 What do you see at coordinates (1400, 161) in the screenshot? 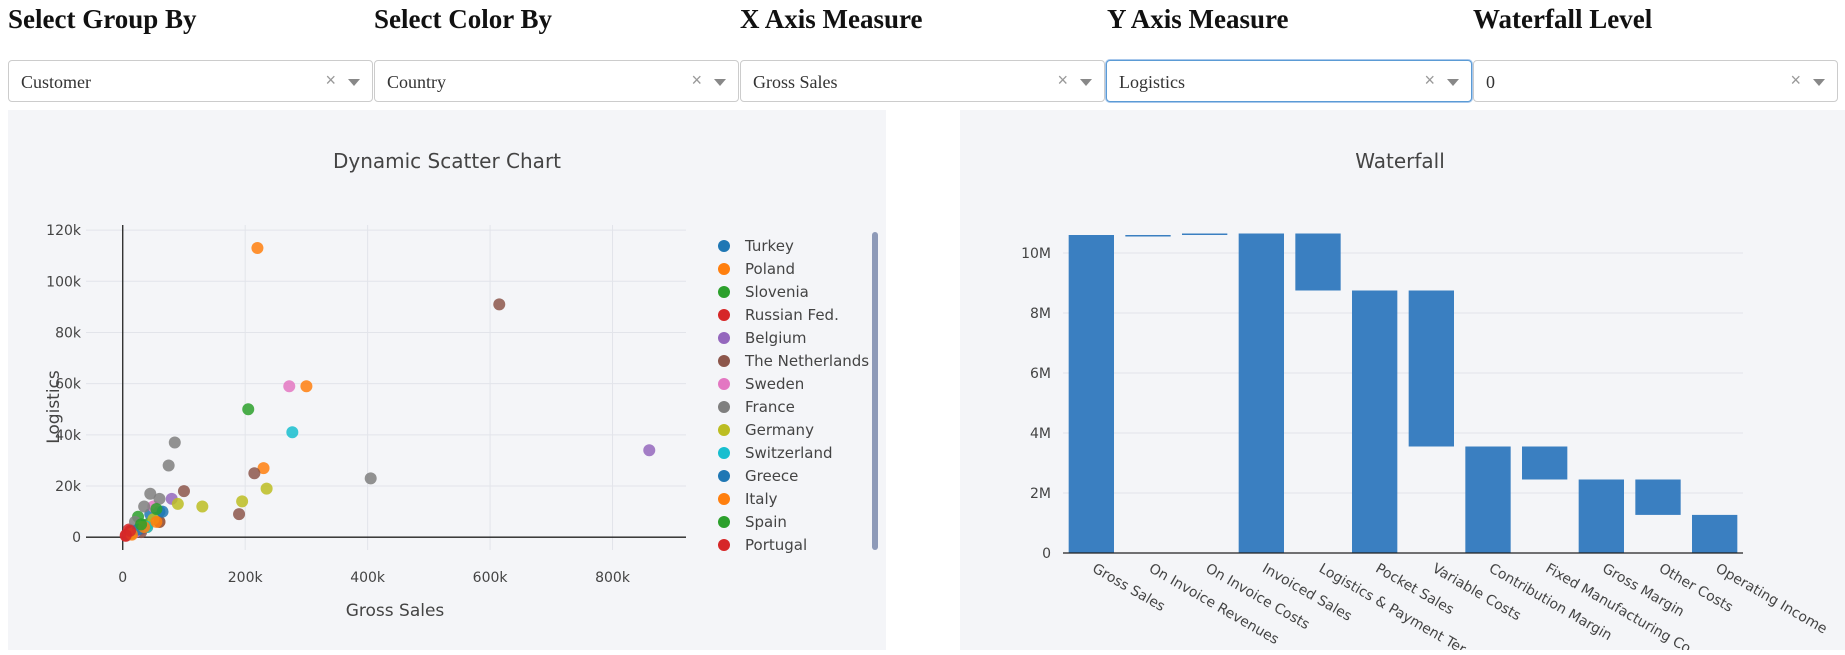
I see `waterfall-chart-title: Waterfall` at bounding box center [1400, 161].